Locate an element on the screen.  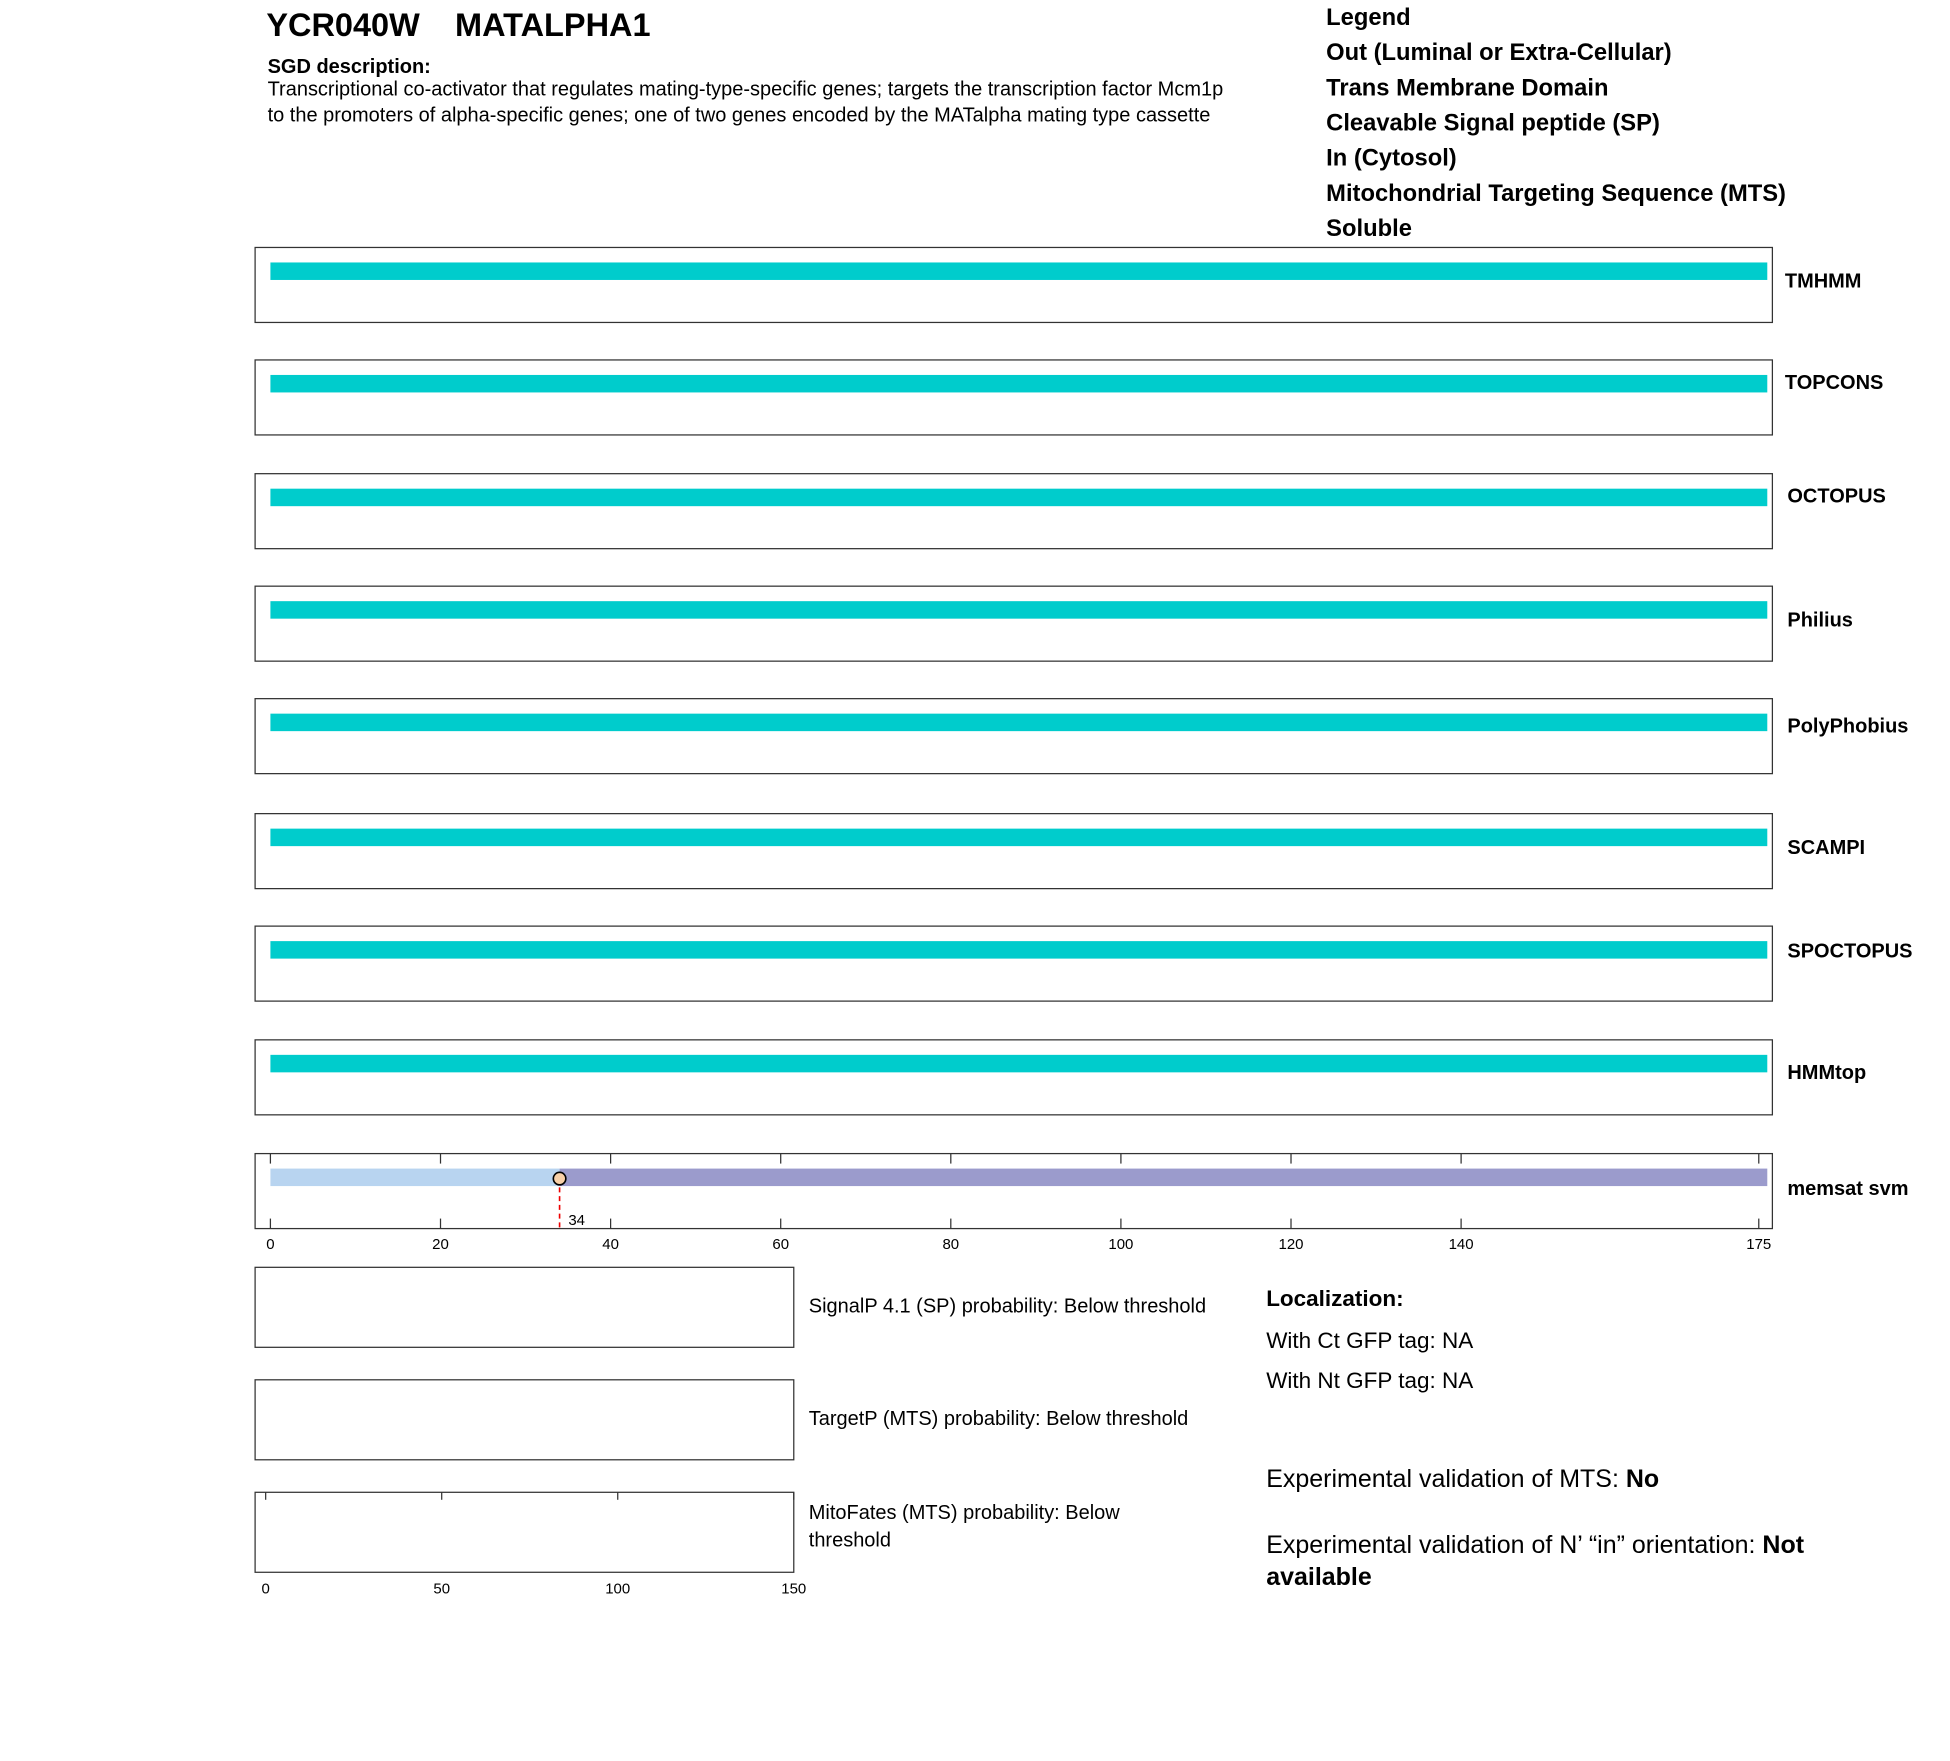
track-name: HMMtop is located at coordinates (1826, 1073).